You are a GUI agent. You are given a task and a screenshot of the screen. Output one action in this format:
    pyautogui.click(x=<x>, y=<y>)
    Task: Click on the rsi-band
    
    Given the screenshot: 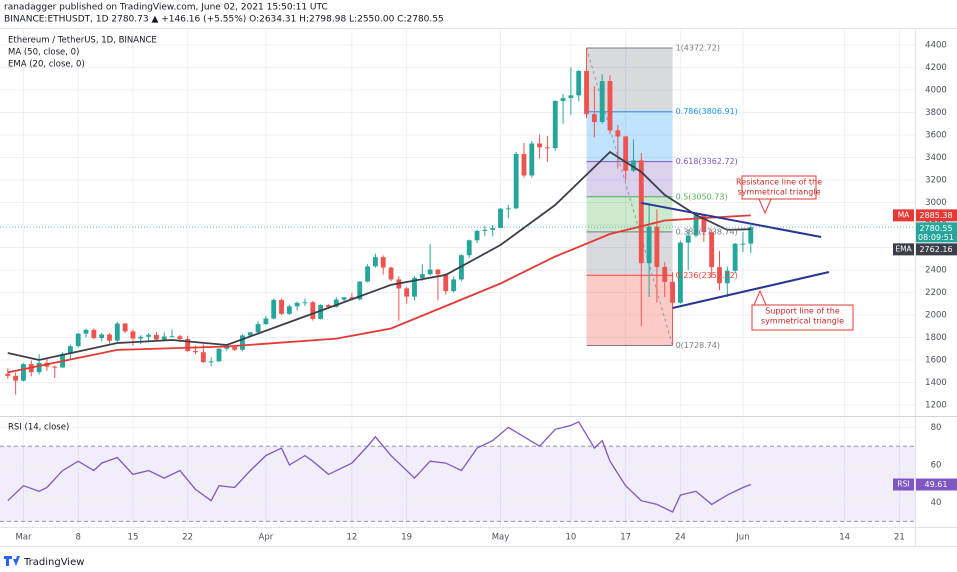 What is the action you would take?
    pyautogui.click(x=457, y=484)
    